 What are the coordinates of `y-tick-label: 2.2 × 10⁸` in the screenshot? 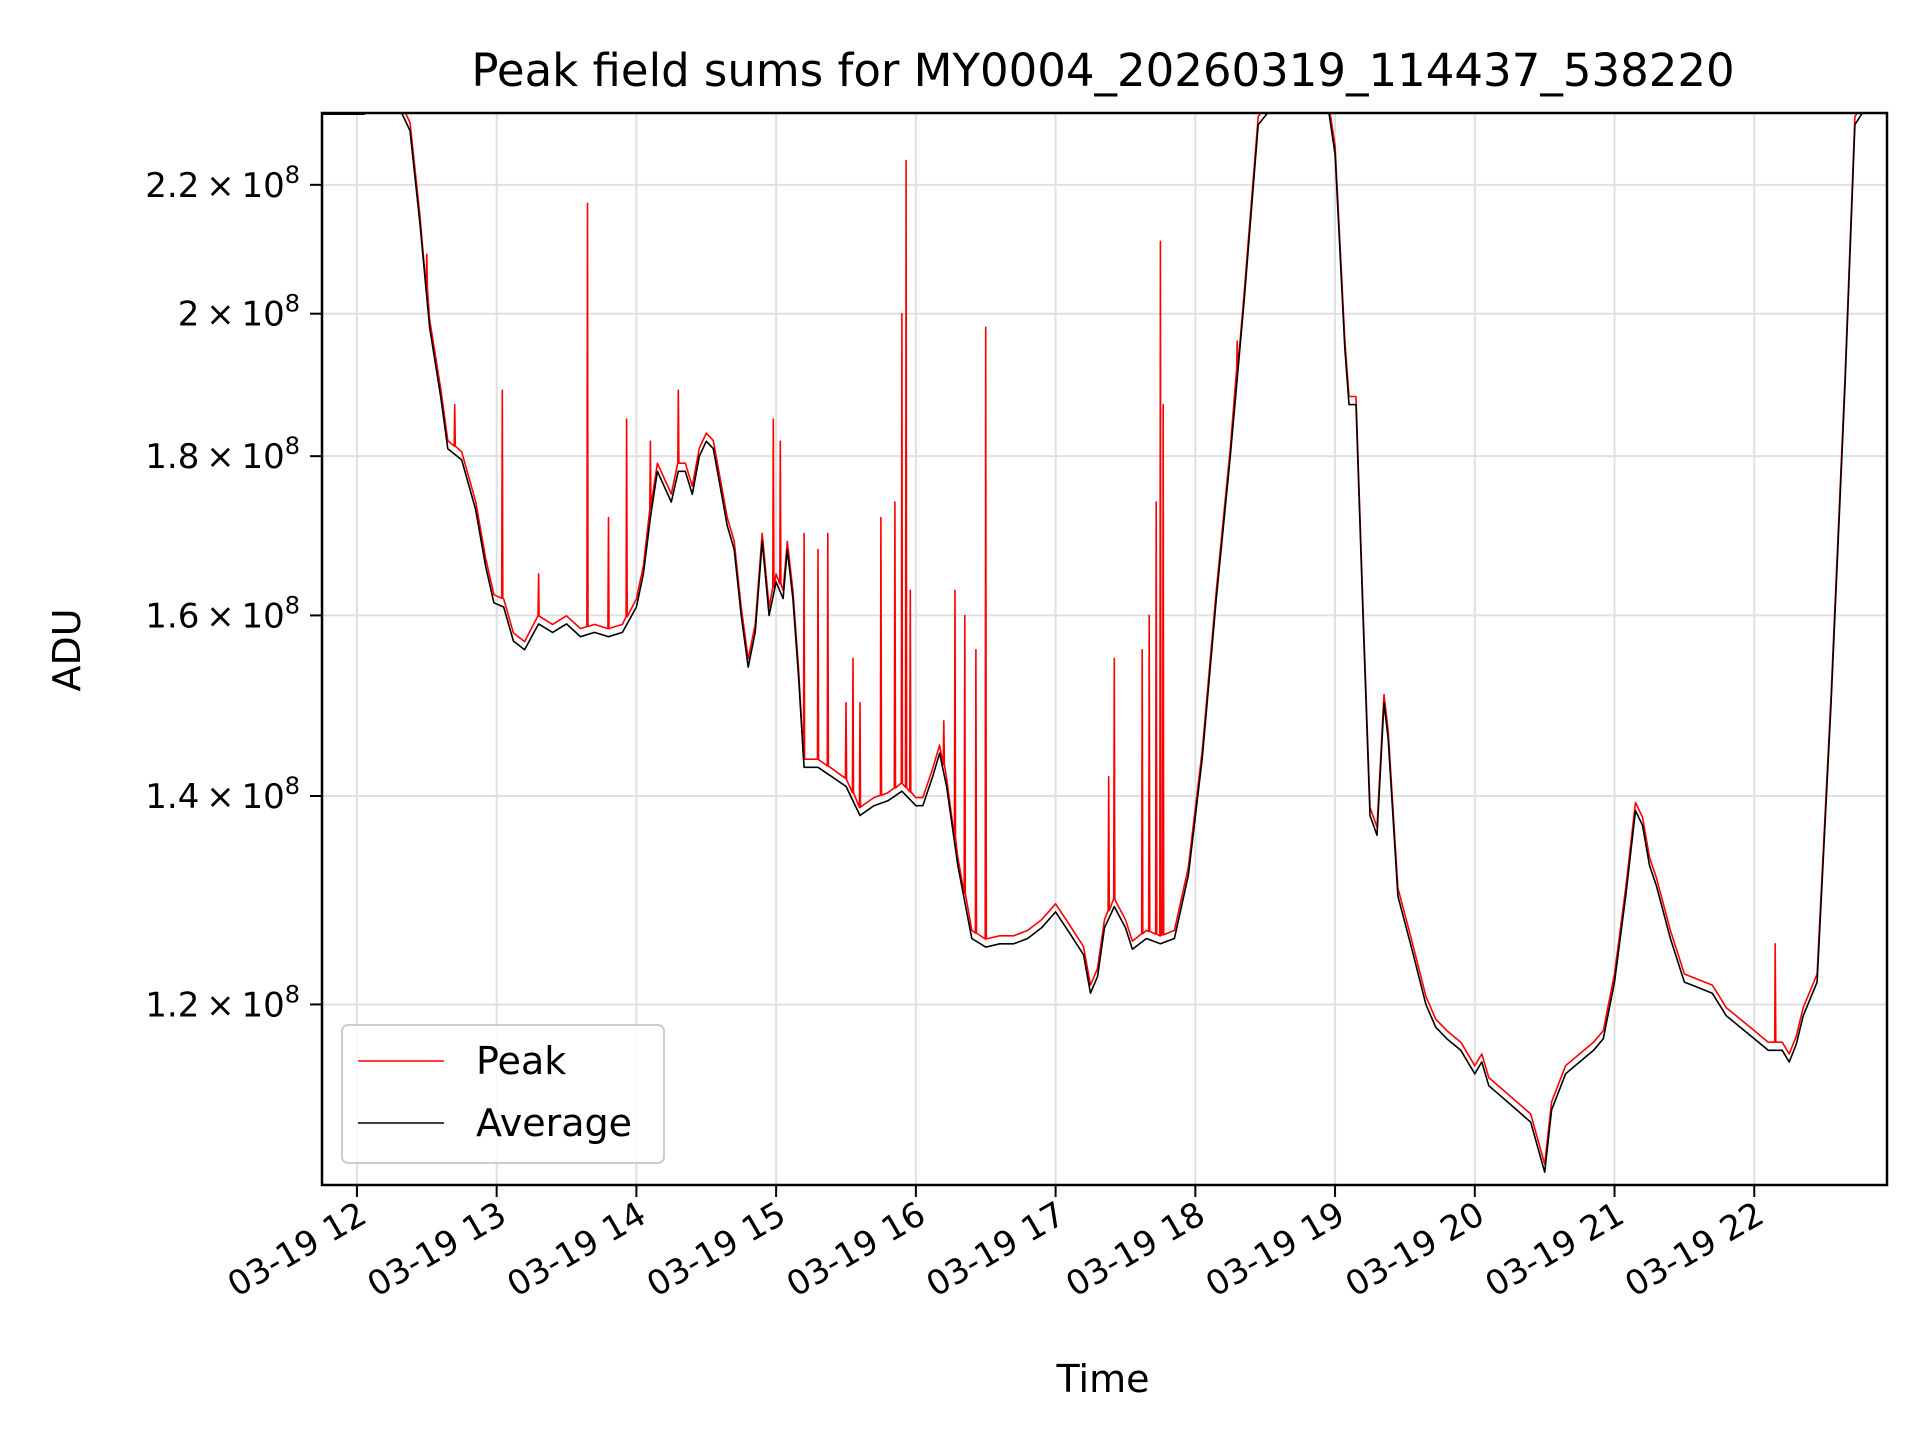 It's located at (222, 183).